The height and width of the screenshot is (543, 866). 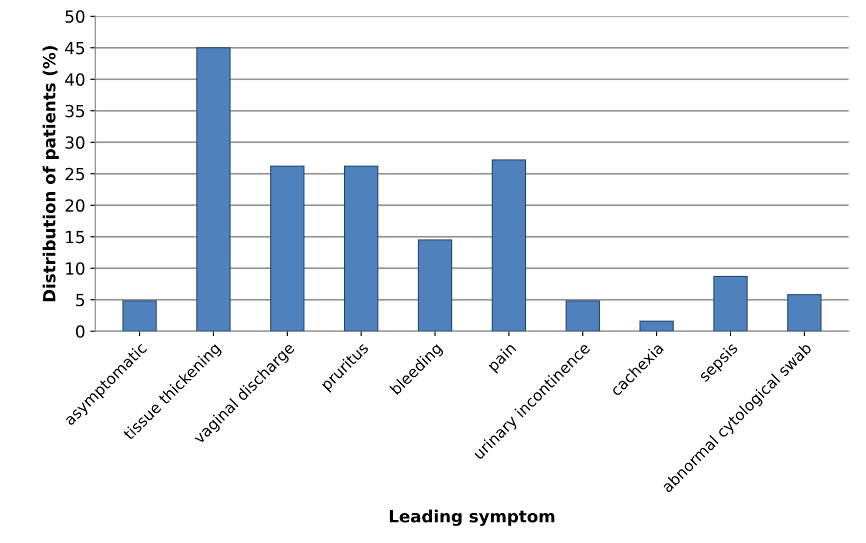 I want to click on y-tick-label: 20, so click(x=75, y=205).